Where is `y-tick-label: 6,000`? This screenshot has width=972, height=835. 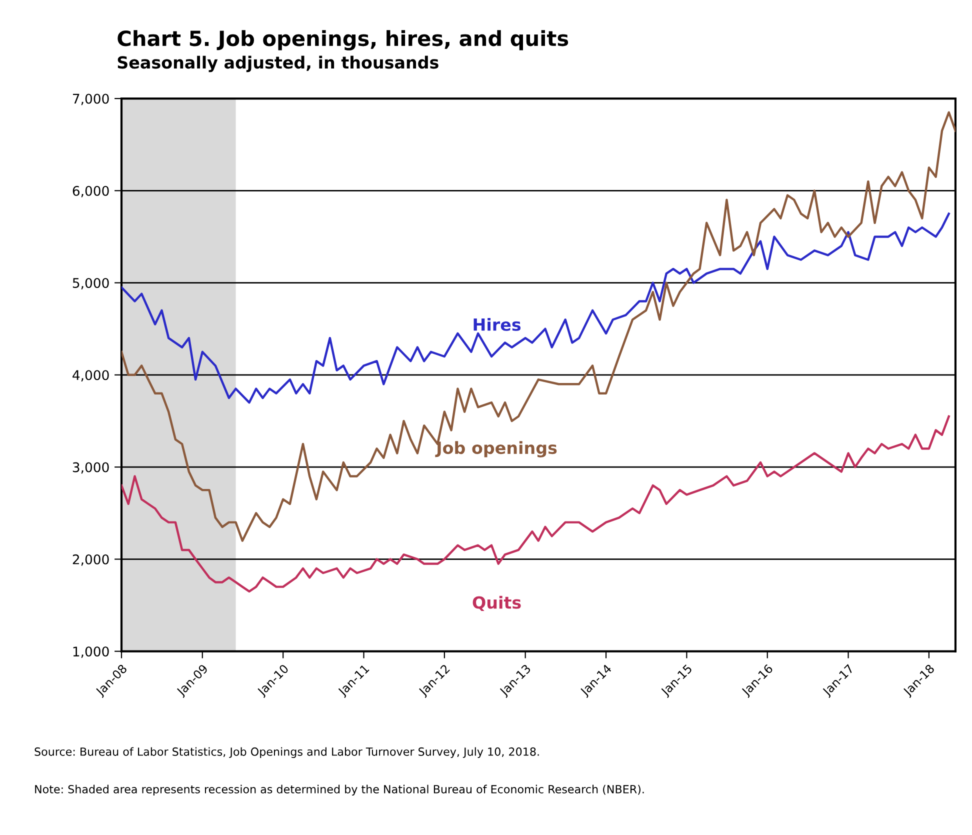
y-tick-label: 6,000 is located at coordinates (90, 192).